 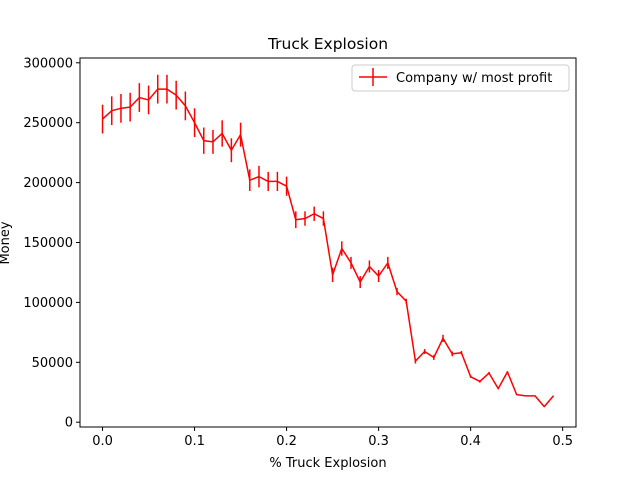 What do you see at coordinates (52, 363) in the screenshot?
I see `y-tick-label: 50000` at bounding box center [52, 363].